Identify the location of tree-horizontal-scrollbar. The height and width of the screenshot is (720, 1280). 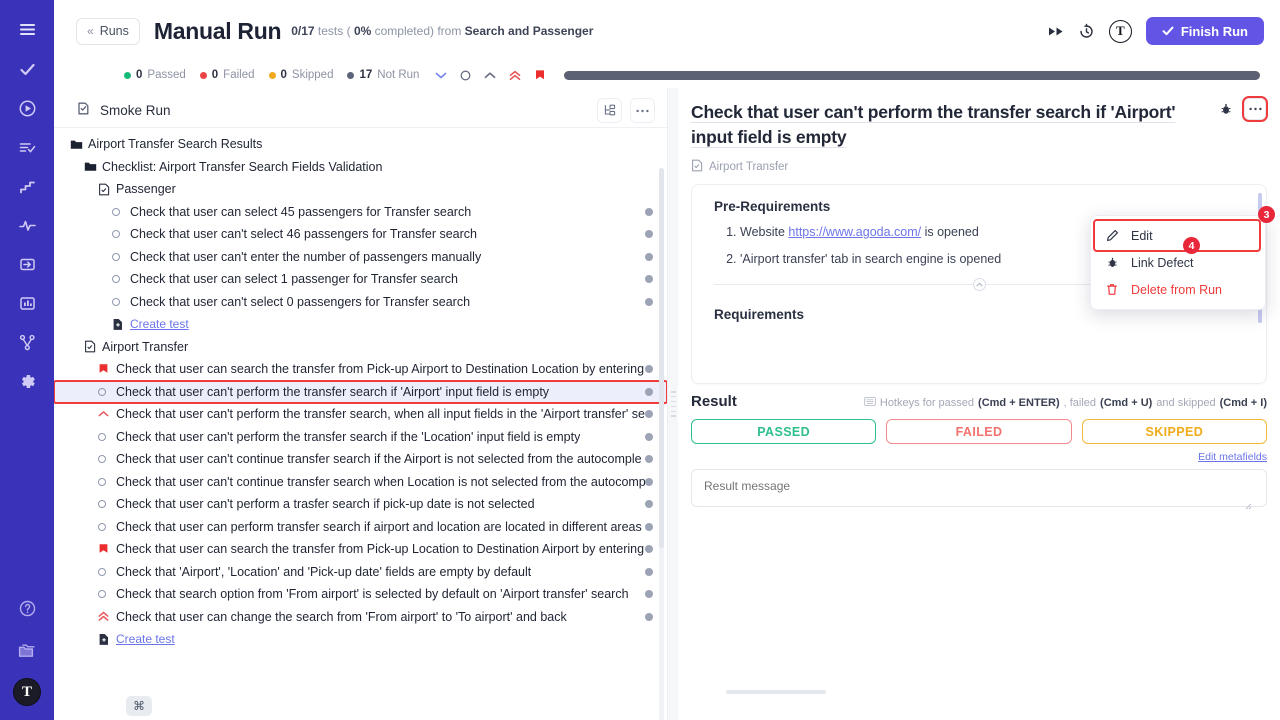
(776, 692).